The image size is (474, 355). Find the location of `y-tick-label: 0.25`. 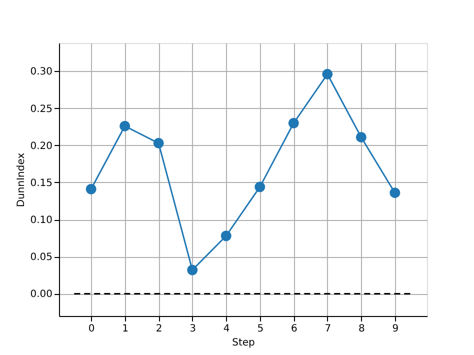

y-tick-label: 0.25 is located at coordinates (41, 109).